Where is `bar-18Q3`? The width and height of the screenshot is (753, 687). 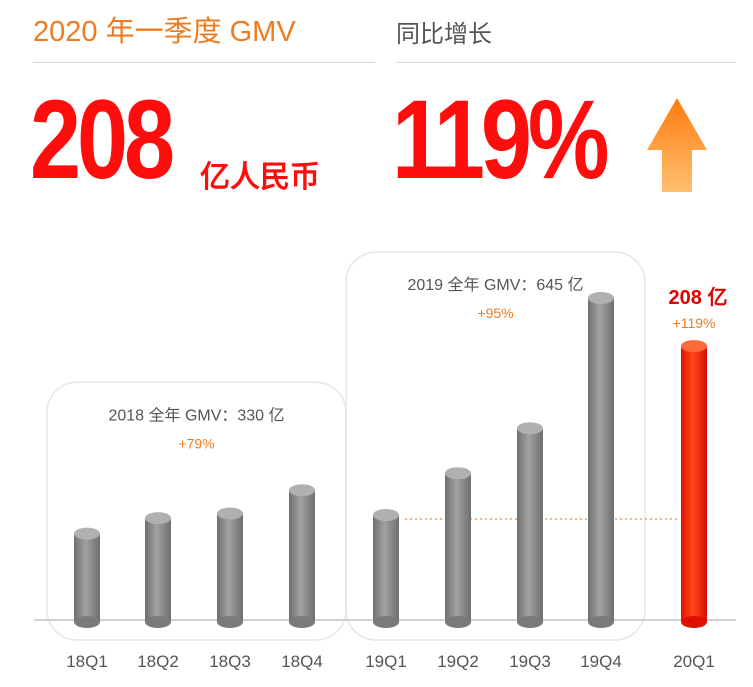 bar-18Q3 is located at coordinates (230, 567).